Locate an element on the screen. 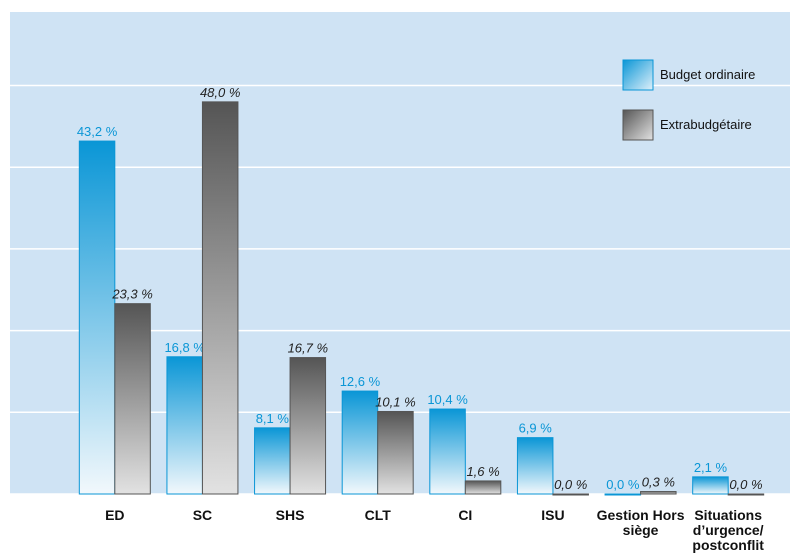 Image resolution: width=794 pixels, height=553 pixels. value-label: 1,6 % is located at coordinates (482, 471).